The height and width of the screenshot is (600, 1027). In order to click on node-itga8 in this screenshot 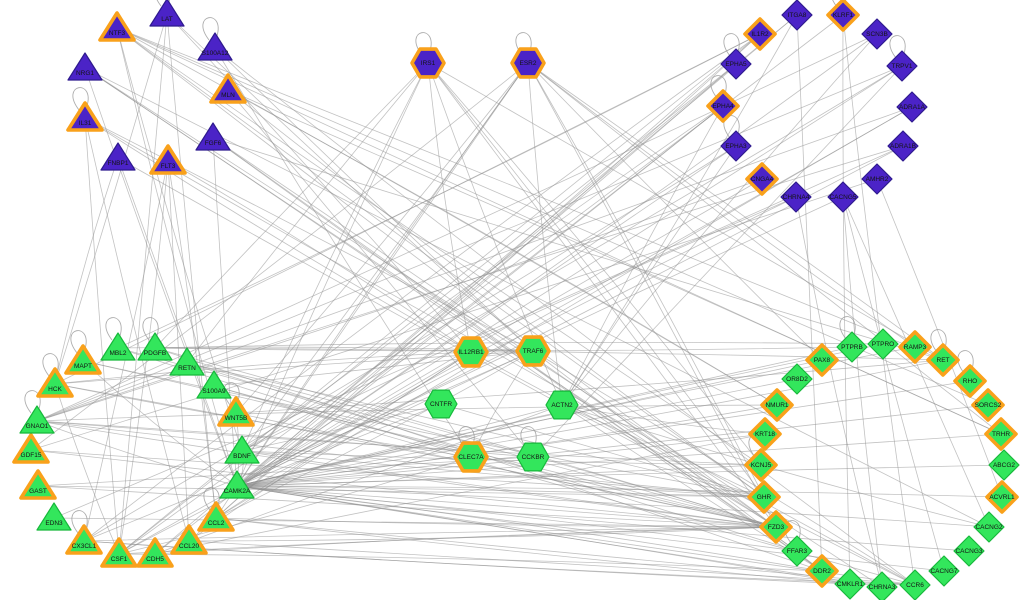, I will do `click(797, 15)`.